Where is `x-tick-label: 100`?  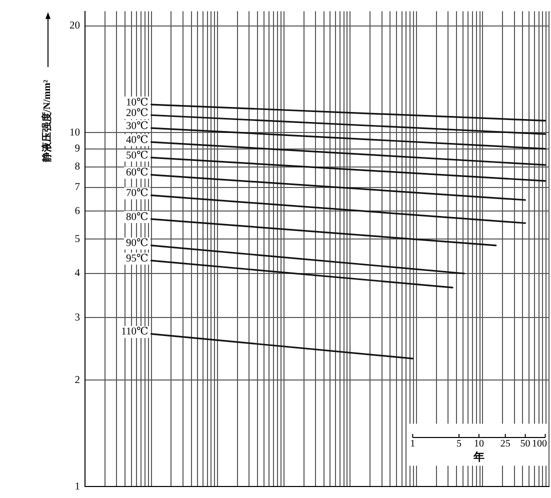
x-tick-label: 100 is located at coordinates (539, 444).